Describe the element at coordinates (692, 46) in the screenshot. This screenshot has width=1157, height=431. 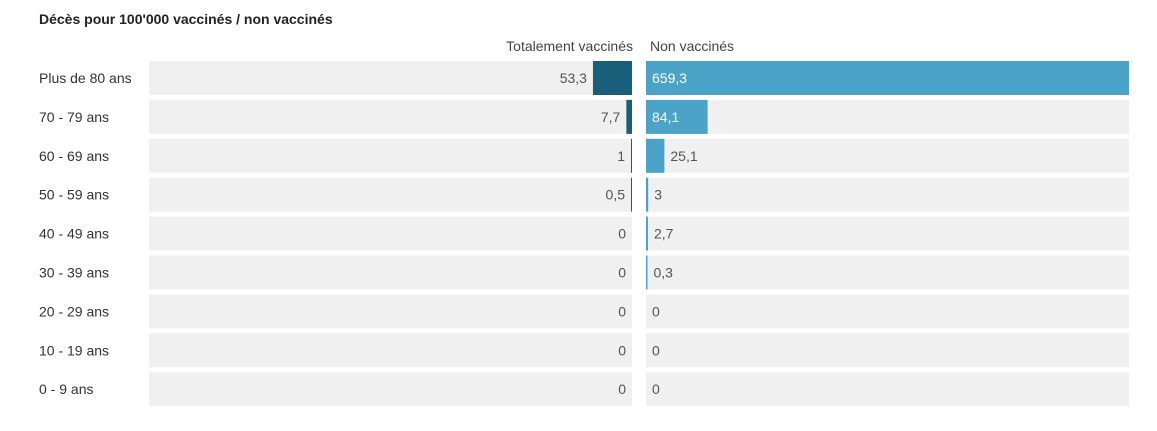
I see `series-label-unvaccinated: Non vaccinés` at that location.